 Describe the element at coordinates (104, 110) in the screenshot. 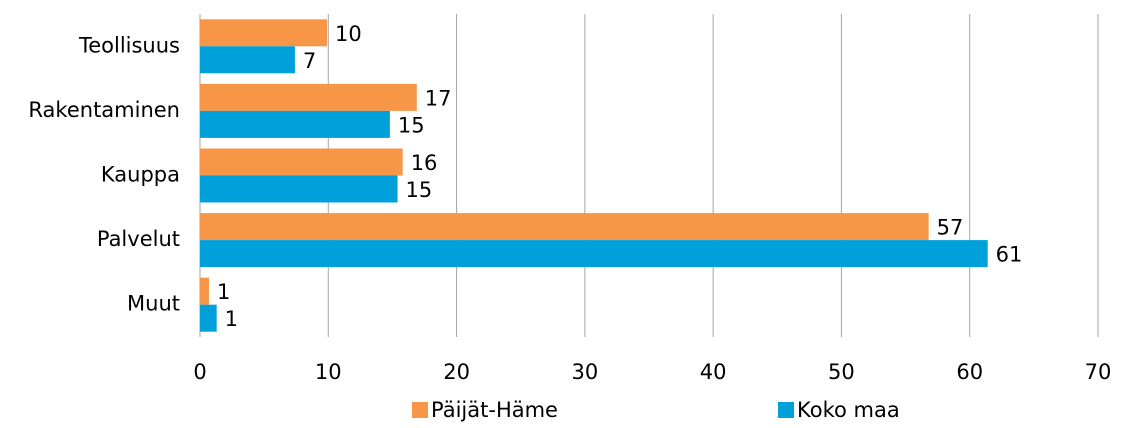

I see `y-tick-label: Rakentaminen` at that location.